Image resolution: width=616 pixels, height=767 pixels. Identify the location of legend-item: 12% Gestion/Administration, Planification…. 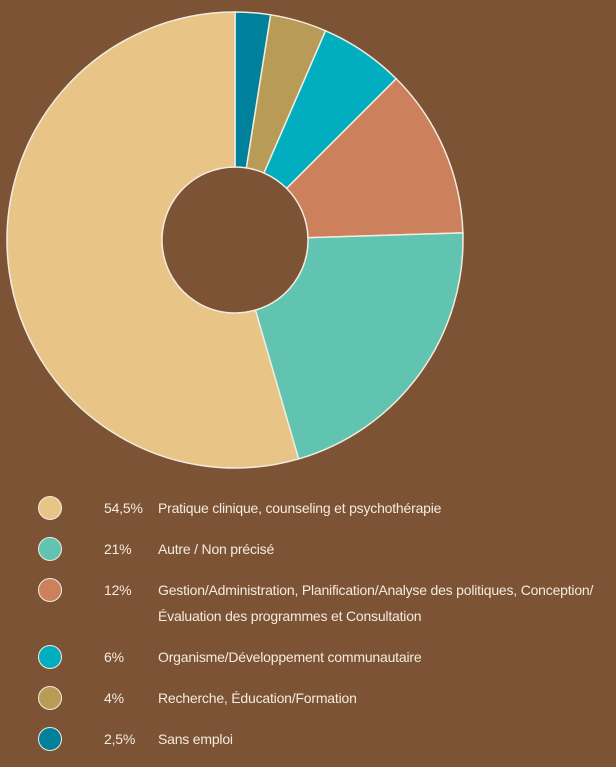
(325, 603).